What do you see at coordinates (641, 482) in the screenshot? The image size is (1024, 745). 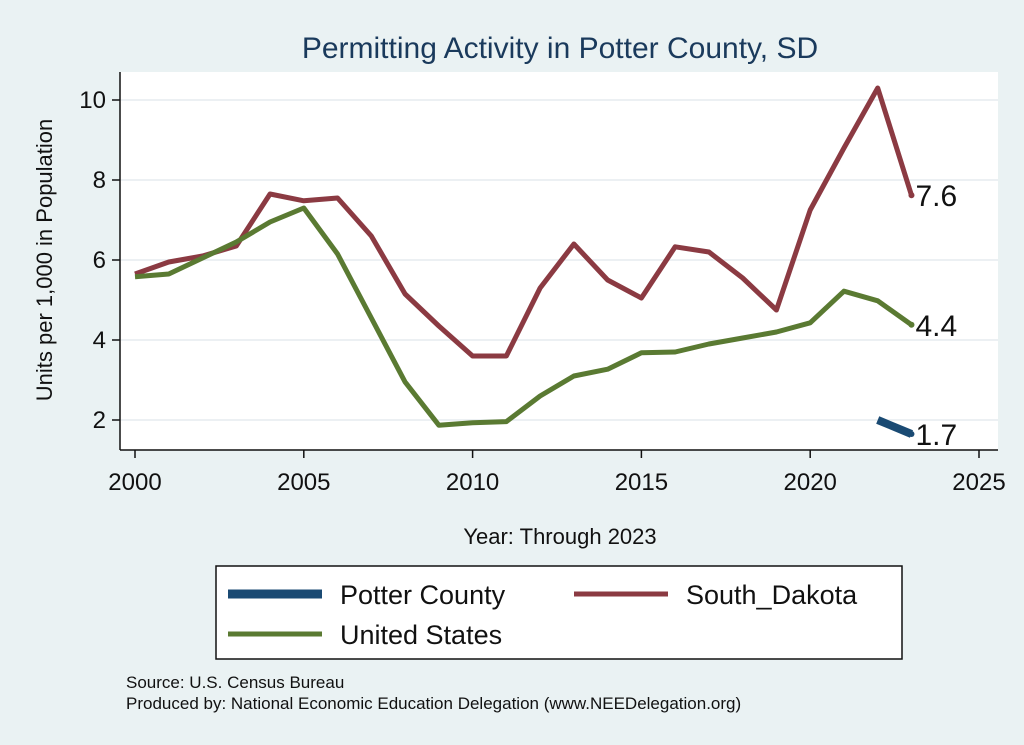 I see `x-tick-label: 2015` at bounding box center [641, 482].